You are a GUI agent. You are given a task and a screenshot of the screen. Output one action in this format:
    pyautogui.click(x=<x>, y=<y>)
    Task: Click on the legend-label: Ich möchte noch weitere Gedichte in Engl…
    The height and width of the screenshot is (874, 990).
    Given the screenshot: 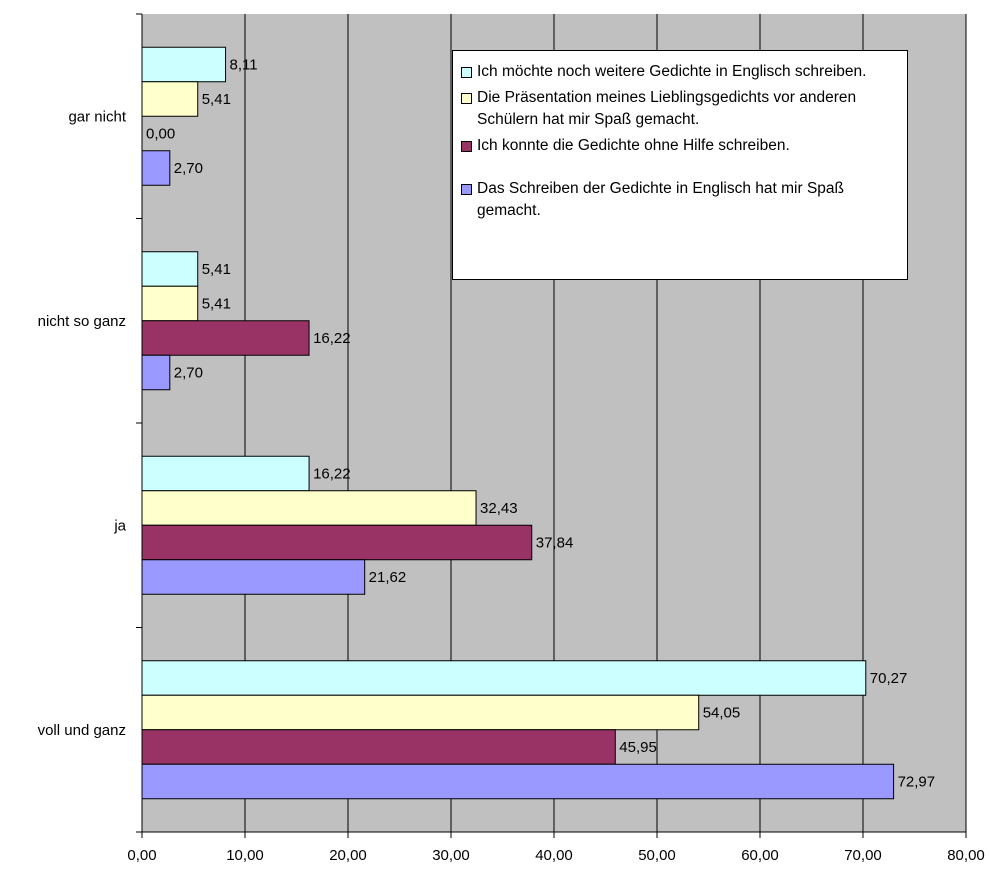 What is the action you would take?
    pyautogui.click(x=672, y=71)
    